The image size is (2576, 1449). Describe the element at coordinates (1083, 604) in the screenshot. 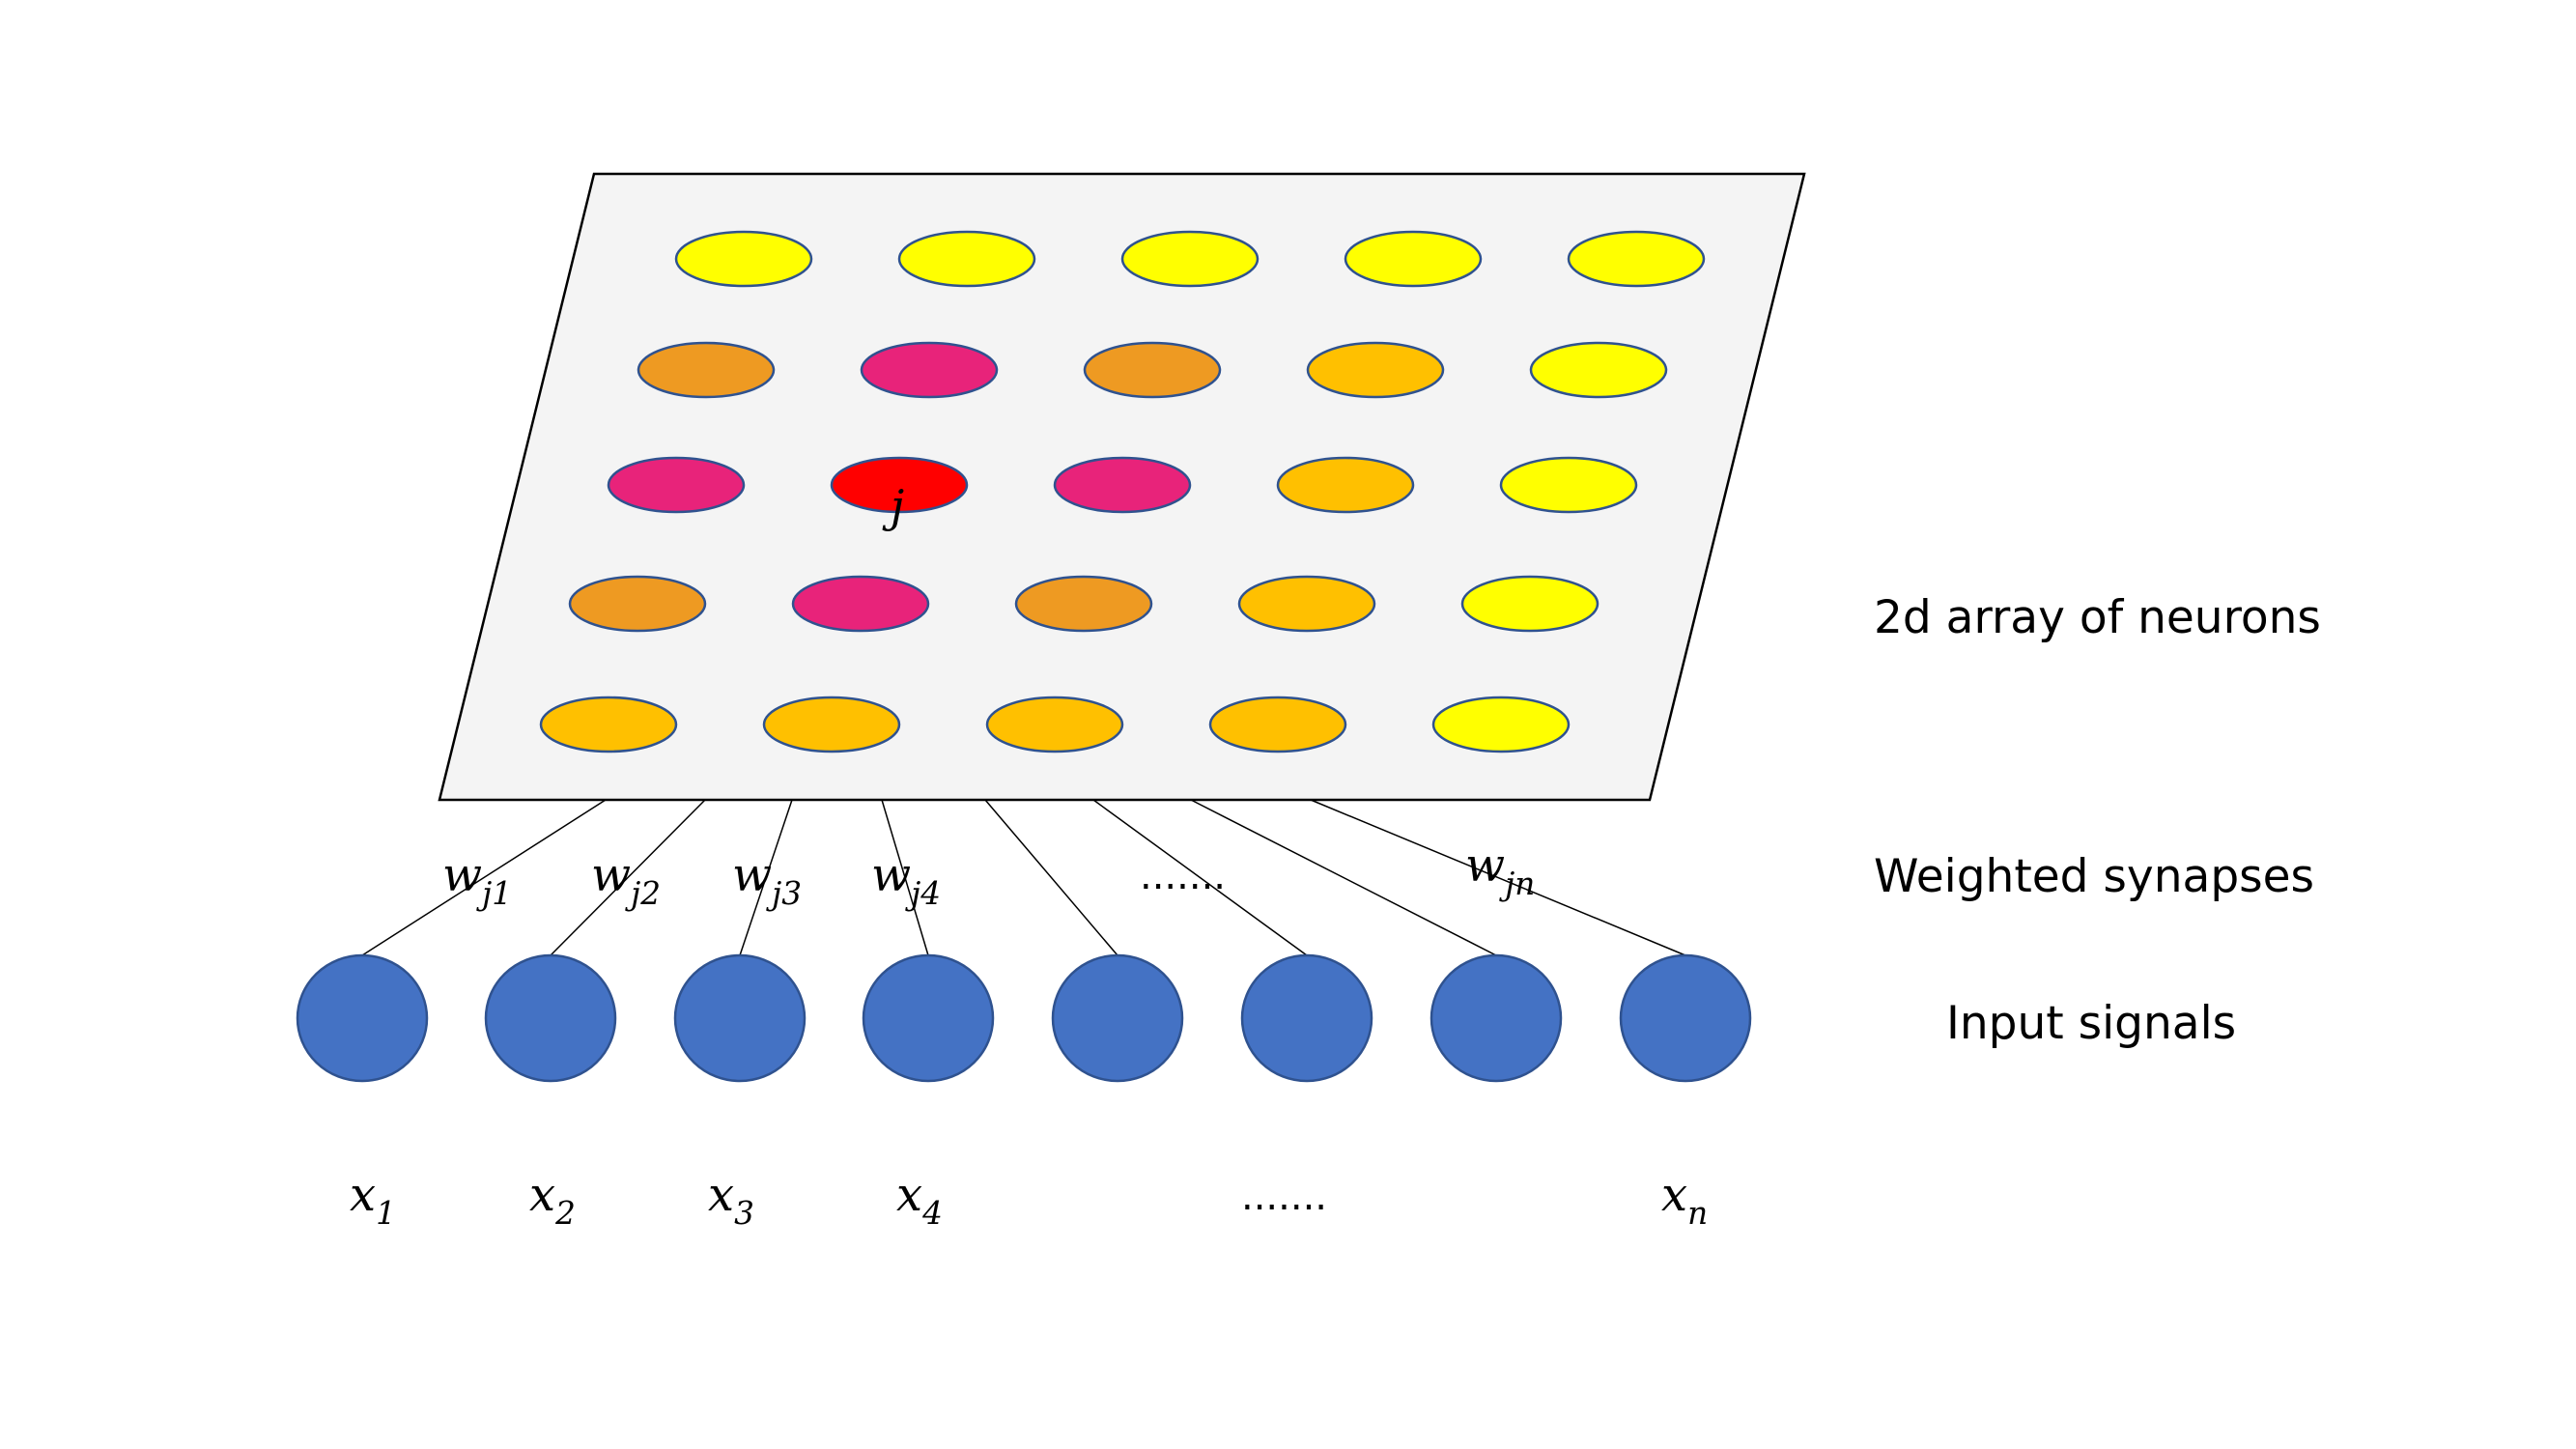

I see `neuron-r4-c3` at that location.